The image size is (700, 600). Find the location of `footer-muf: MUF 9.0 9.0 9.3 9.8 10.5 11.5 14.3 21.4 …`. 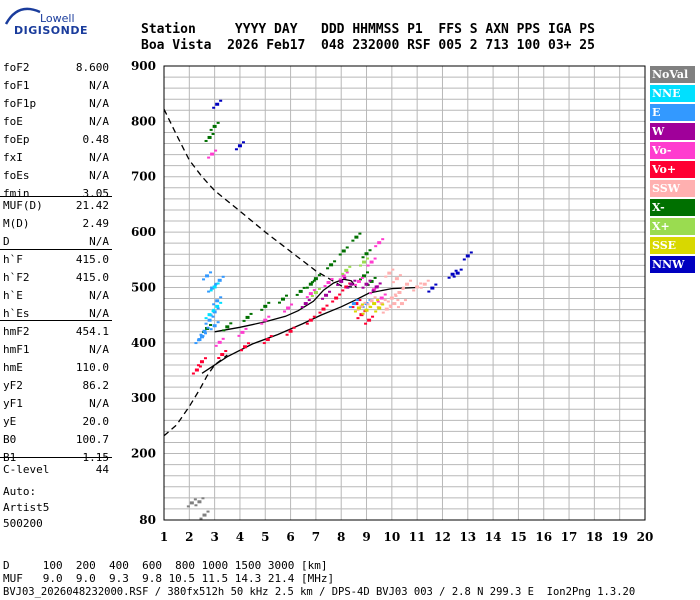

footer-muf: MUF 9.0 9.0 9.3 9.8 10.5 11.5 14.3 21.4 … is located at coordinates (169, 578).